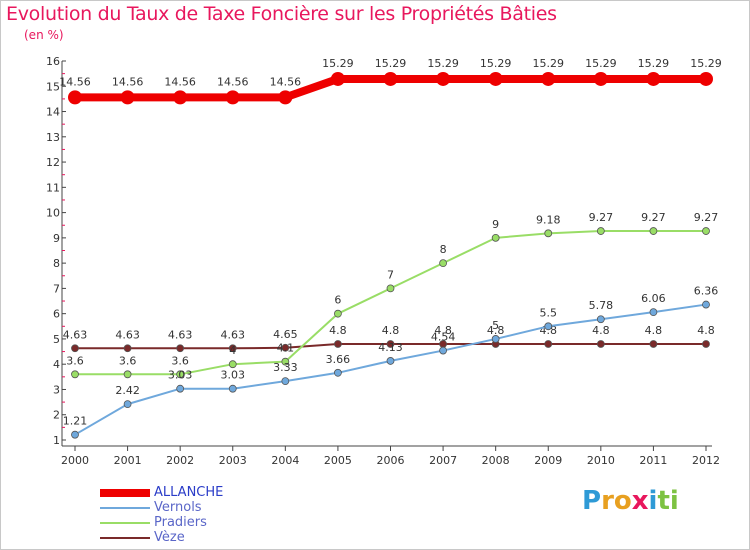  Describe the element at coordinates (56, 314) in the screenshot. I see `y-tick-label: 6` at that location.